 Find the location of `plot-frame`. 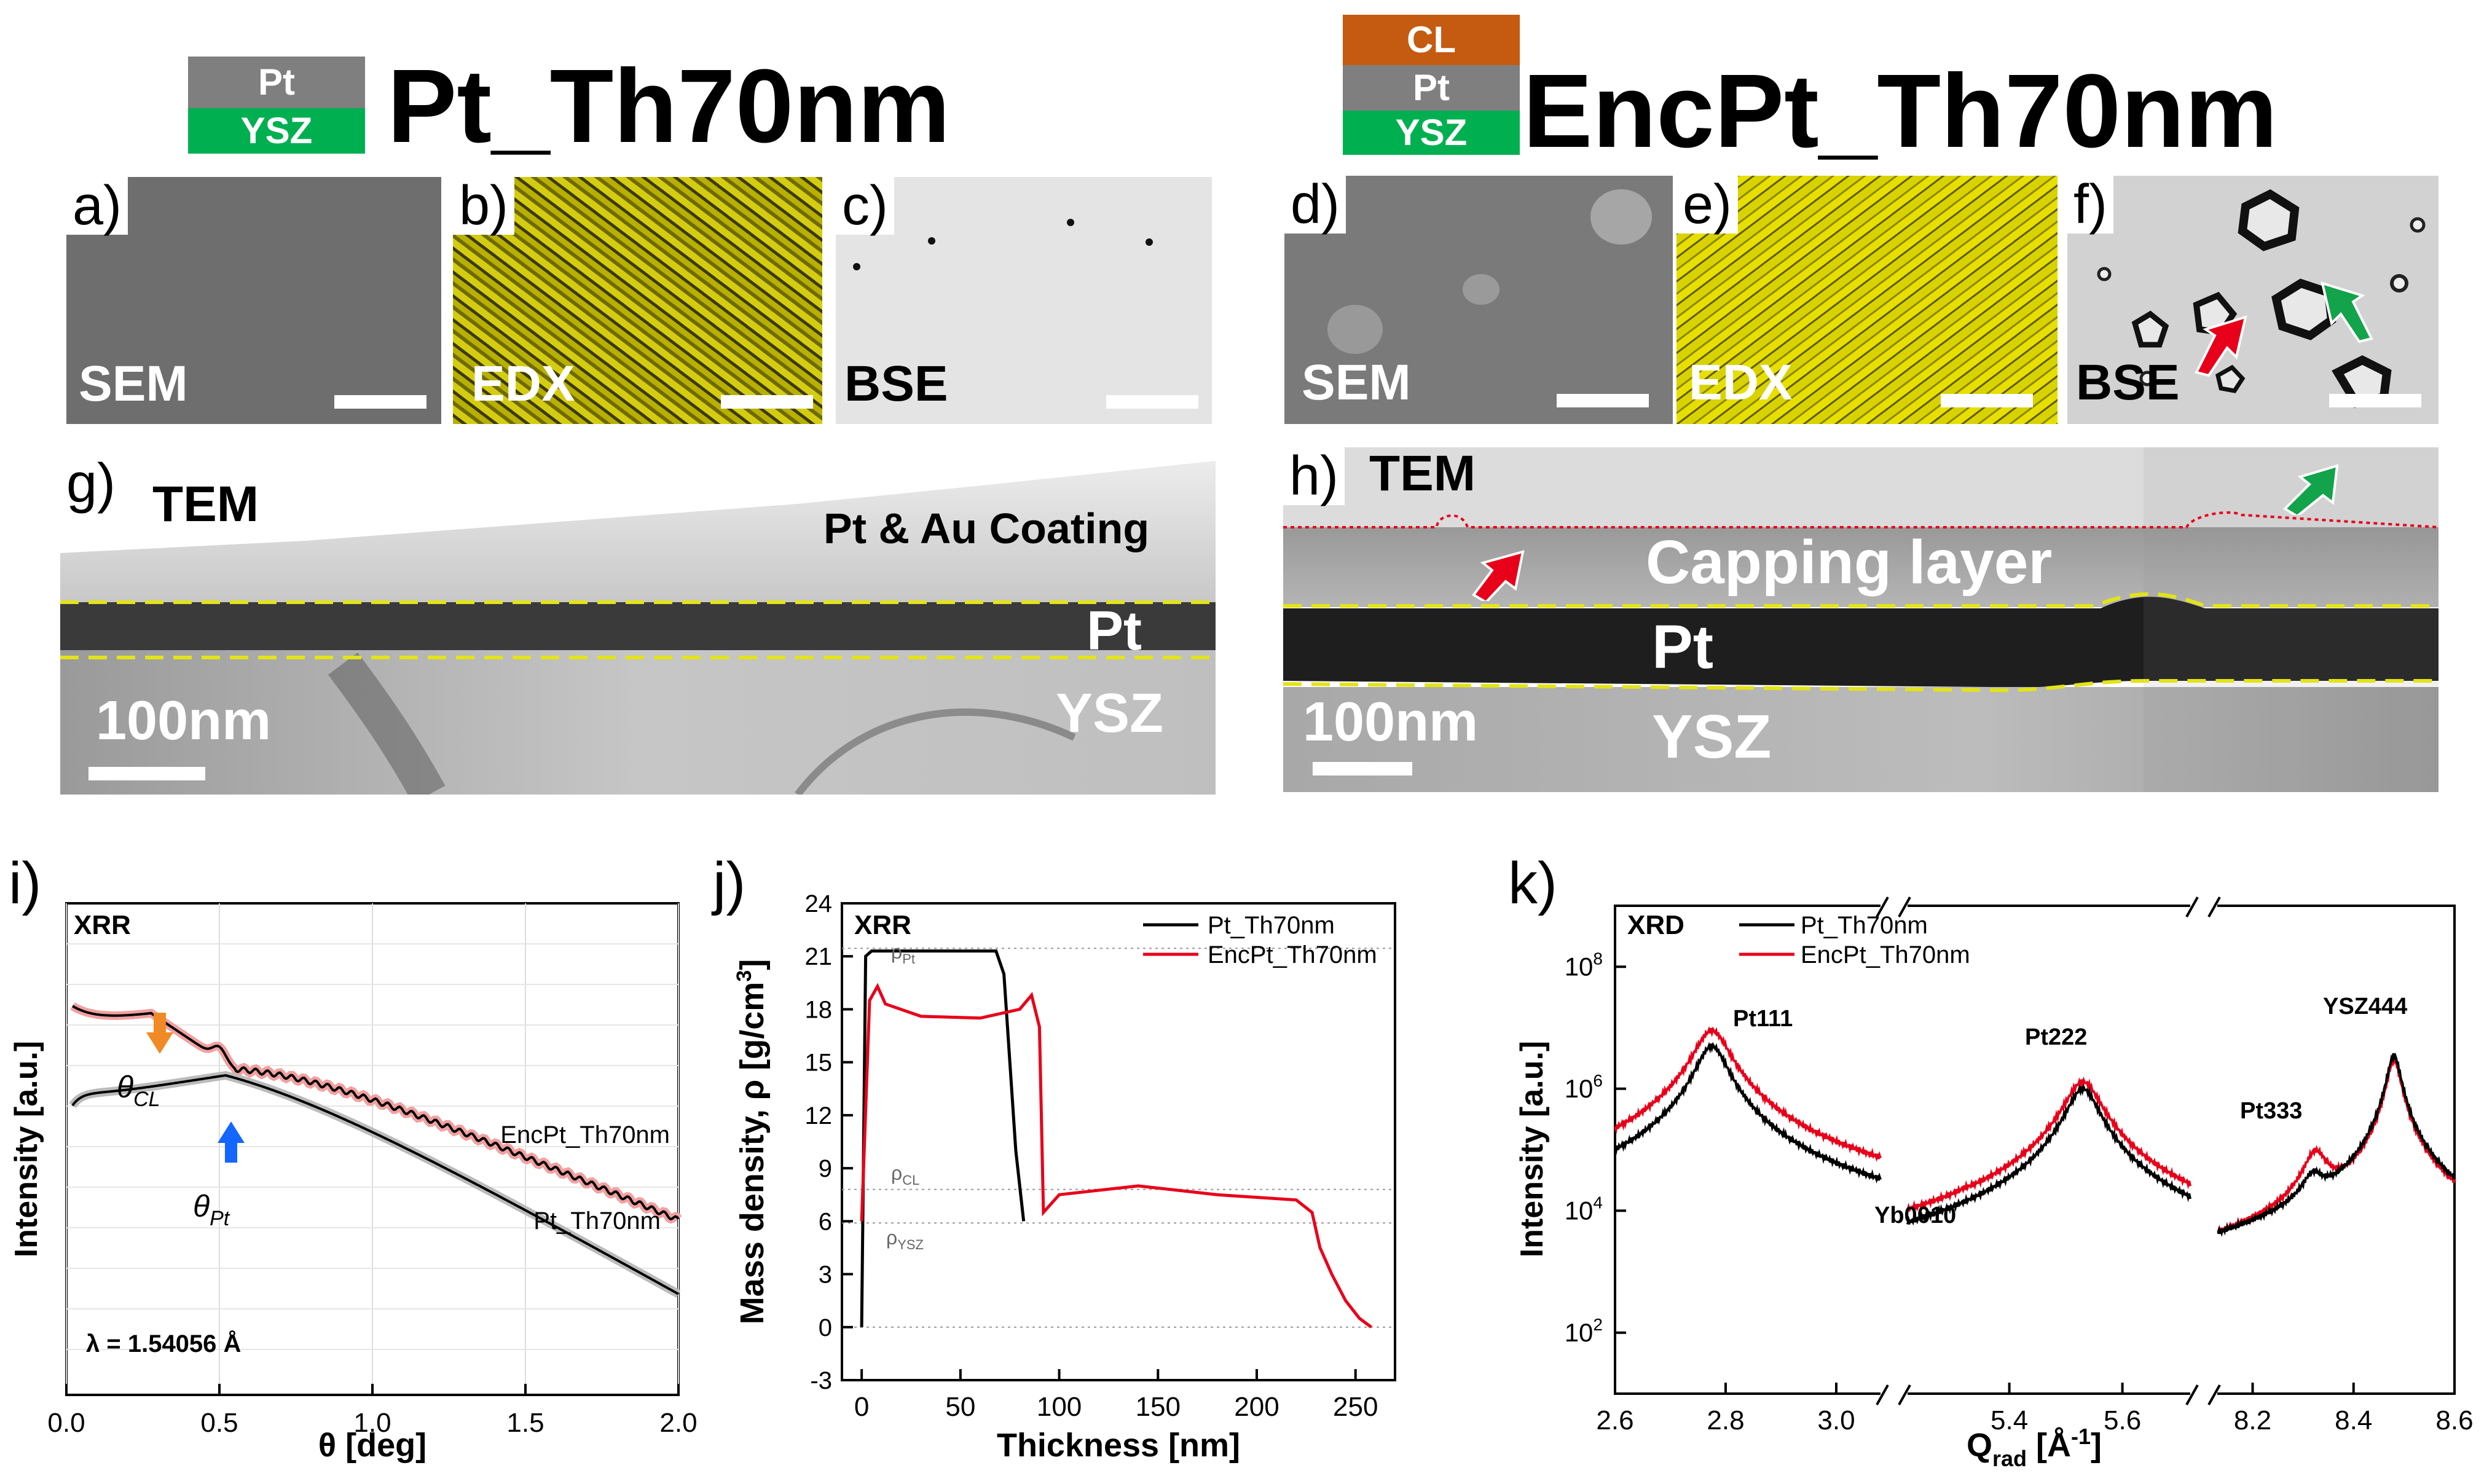

plot-frame is located at coordinates (1118, 1141).